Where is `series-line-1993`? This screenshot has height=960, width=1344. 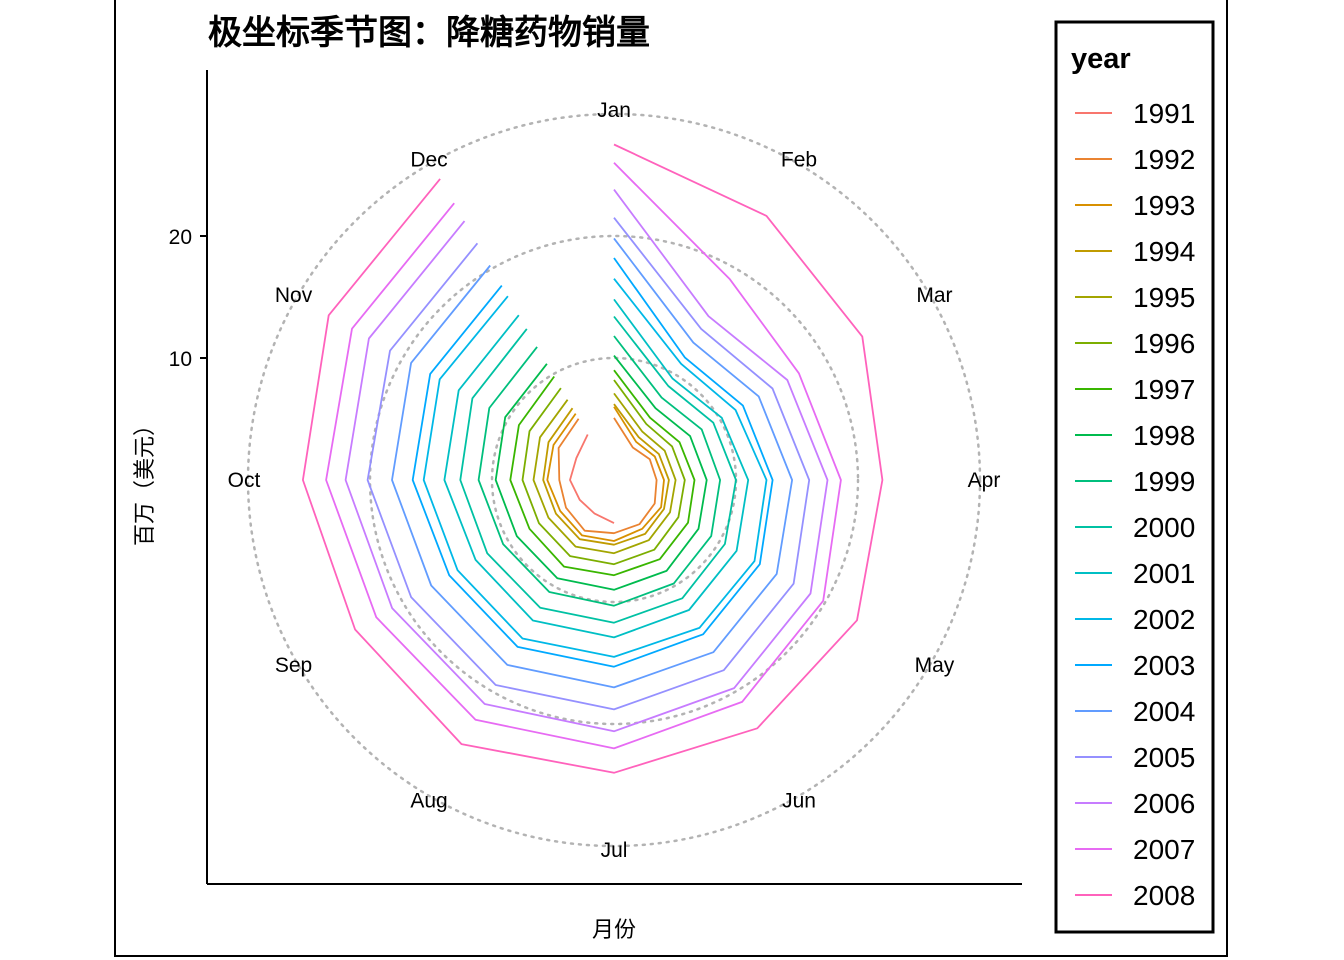 series-line-1993 is located at coordinates (605, 474).